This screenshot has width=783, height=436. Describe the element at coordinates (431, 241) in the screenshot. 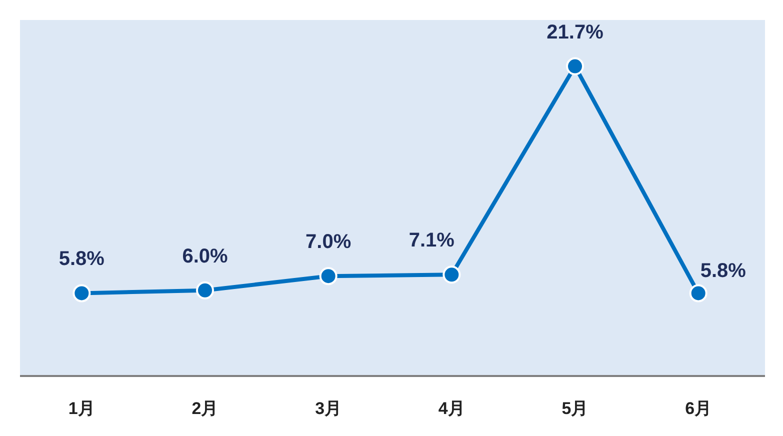

I see `data-label: 7.1%` at that location.